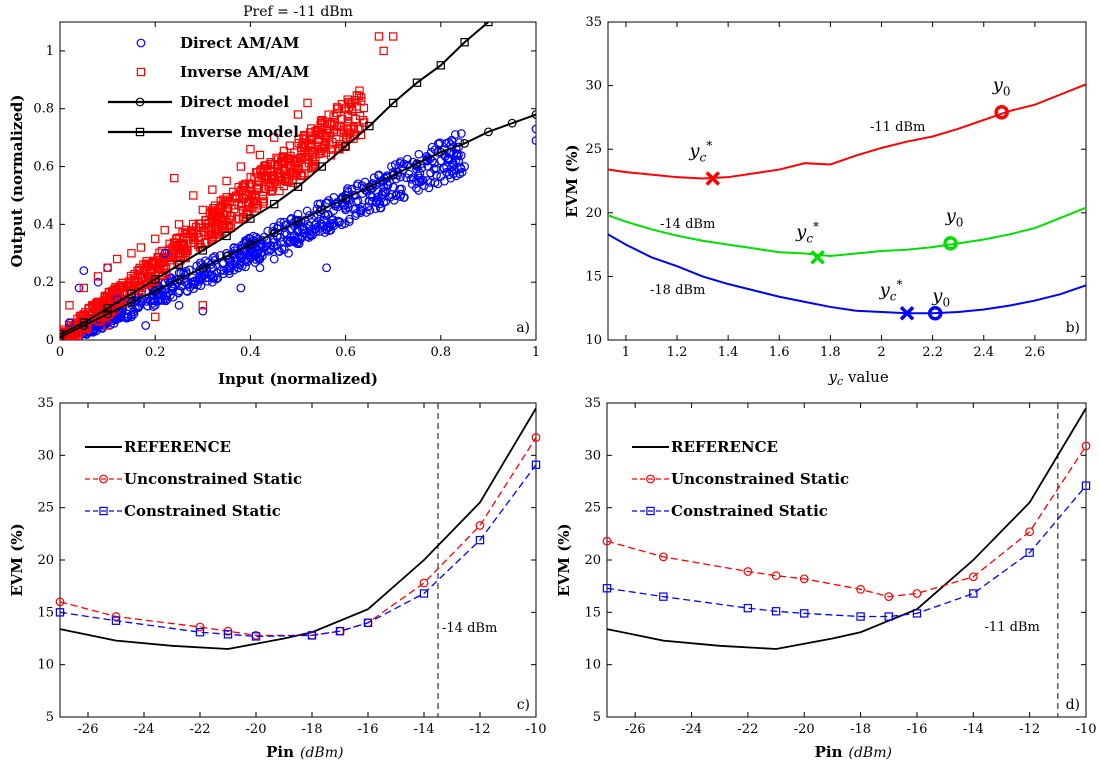 The width and height of the screenshot is (1099, 766). I want to click on x-tick-label: -18, so click(312, 729).